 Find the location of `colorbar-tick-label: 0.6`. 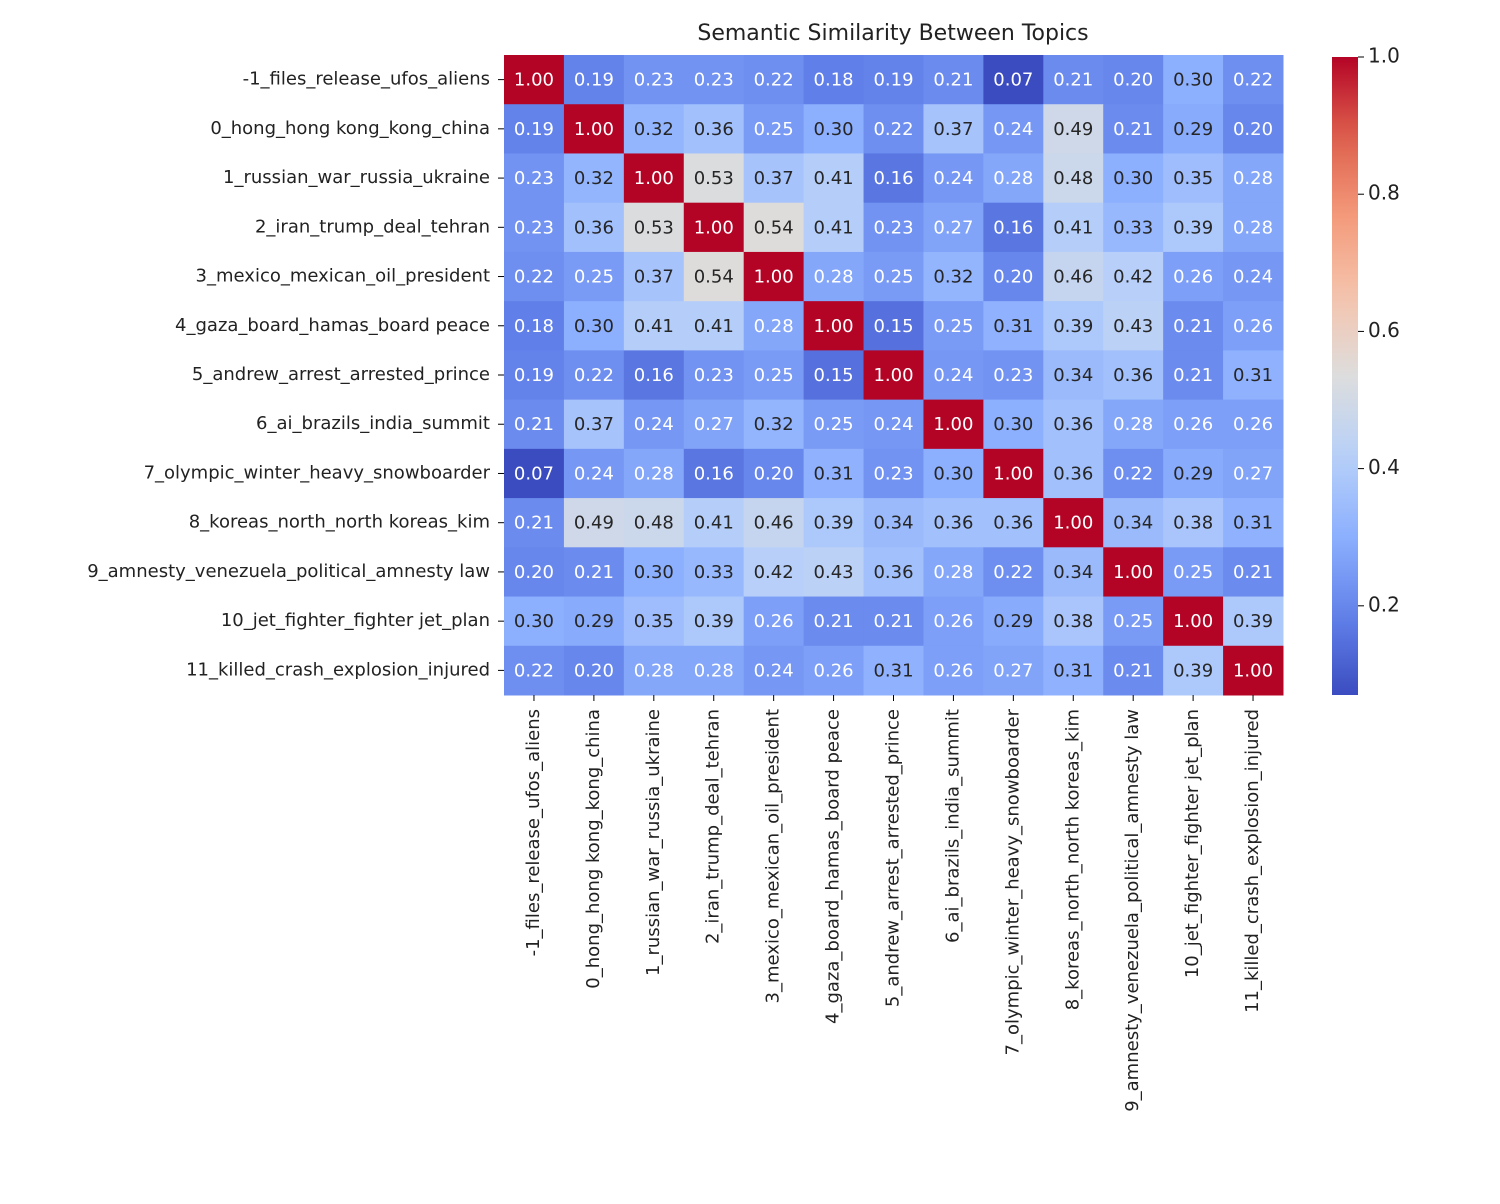

colorbar-tick-label: 0.6 is located at coordinates (1384, 330).